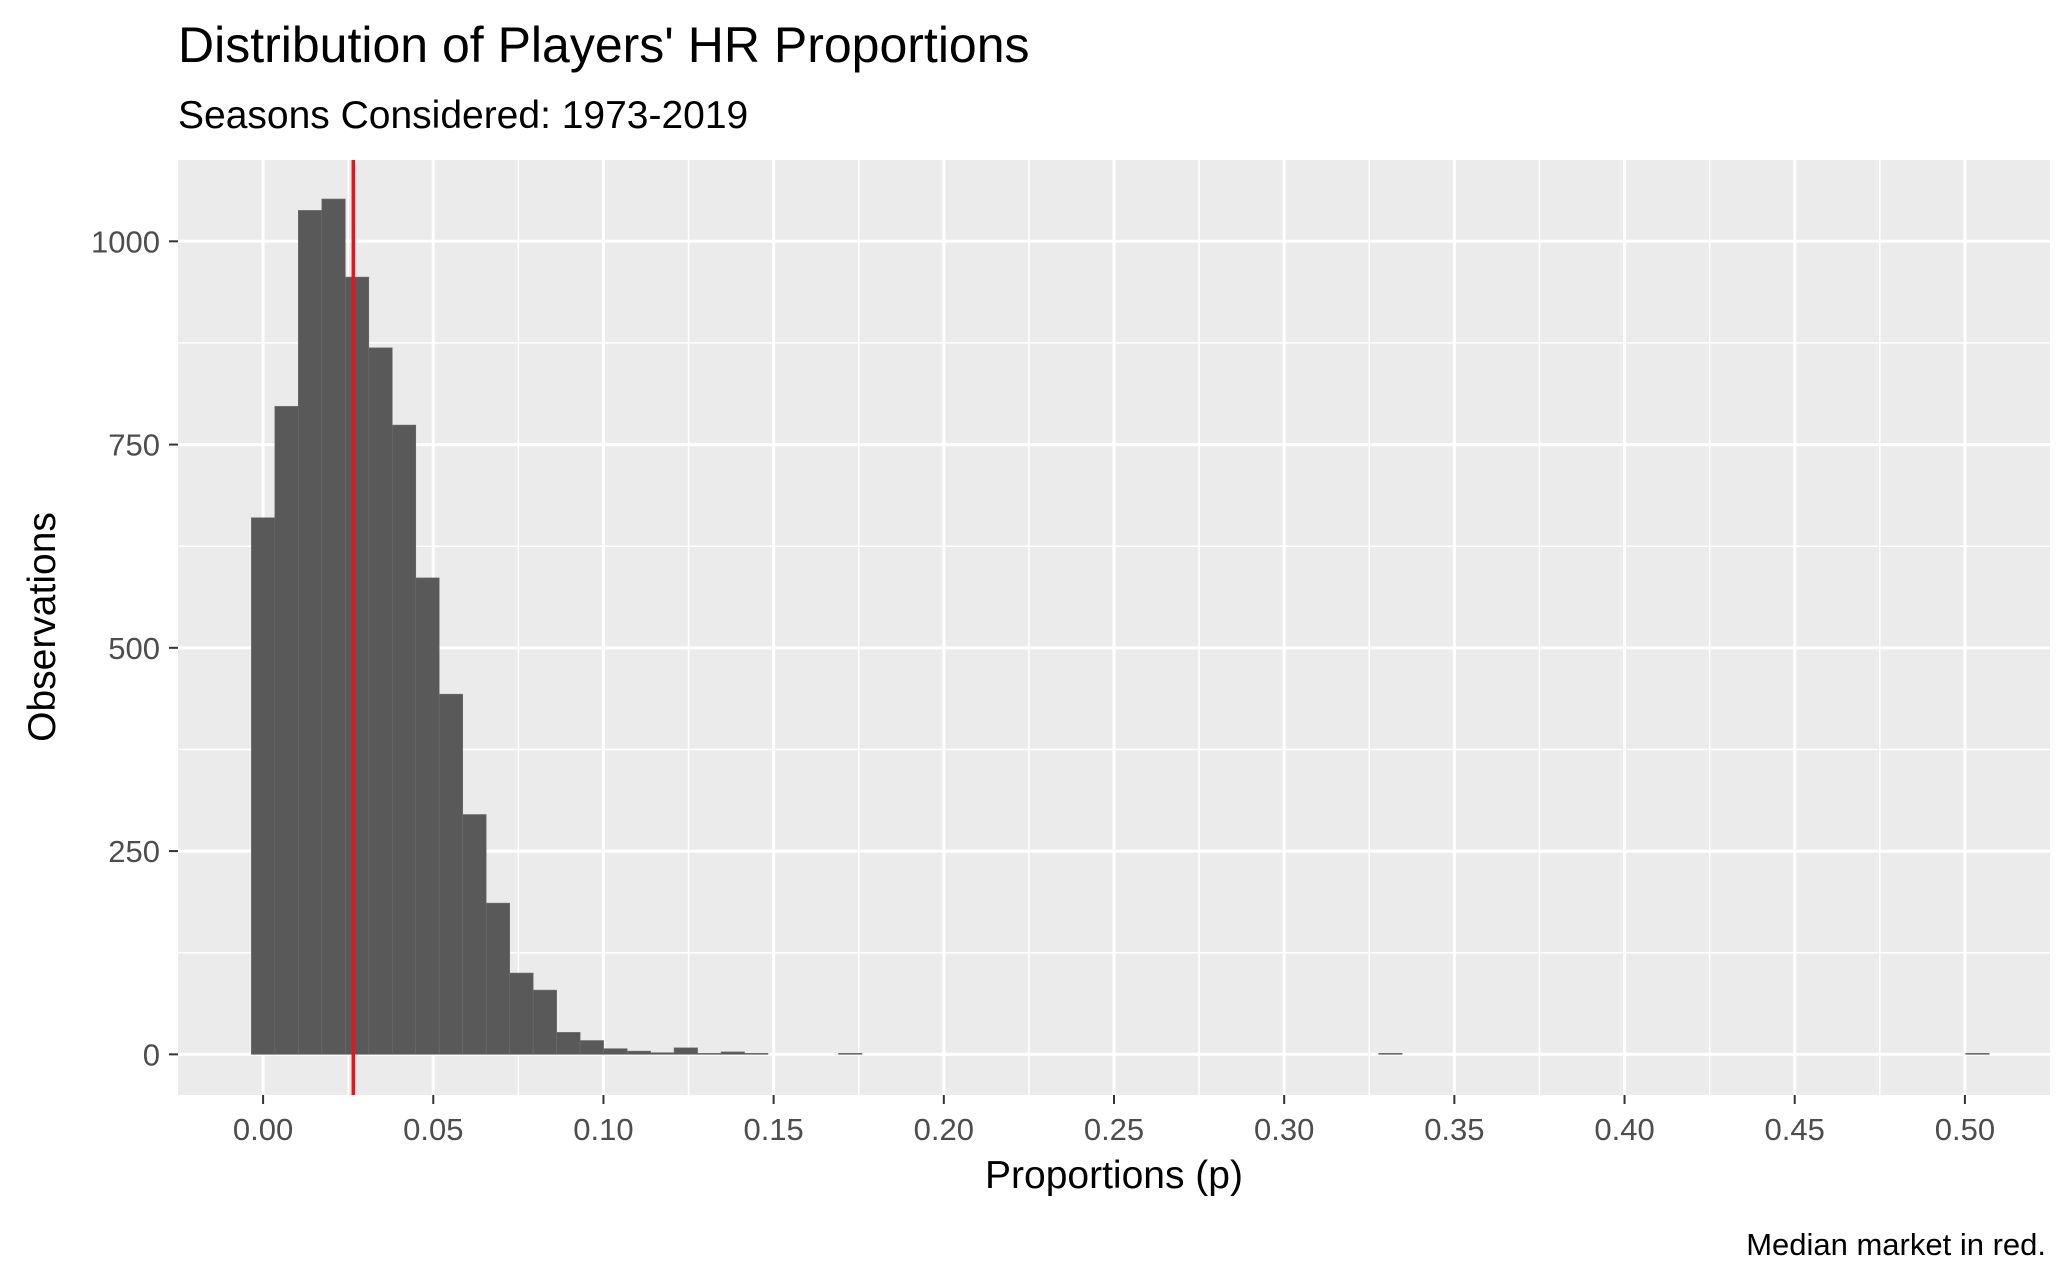  I want to click on chart-subtitle: Seasons Considered: 1973-2019, so click(463, 115).